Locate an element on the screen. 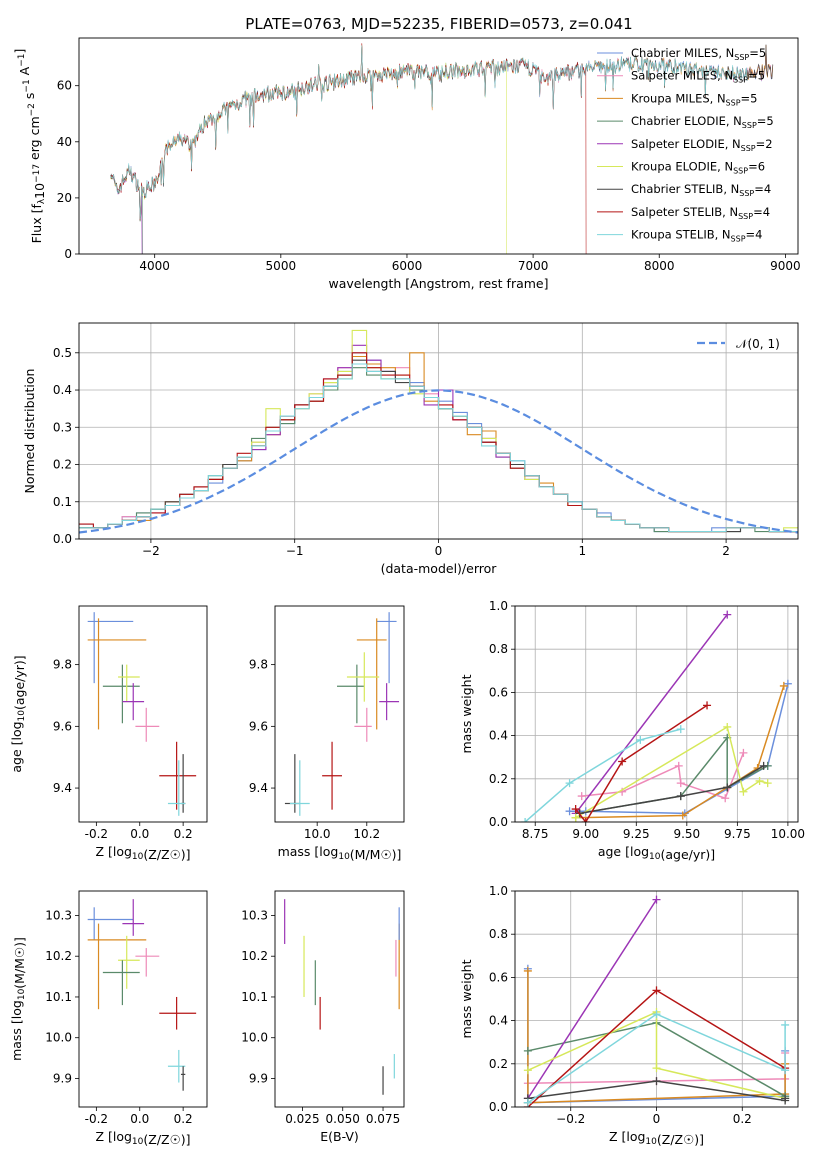 This screenshot has width=819, height=1170. y-tick-label: 10.3 is located at coordinates (254, 915).